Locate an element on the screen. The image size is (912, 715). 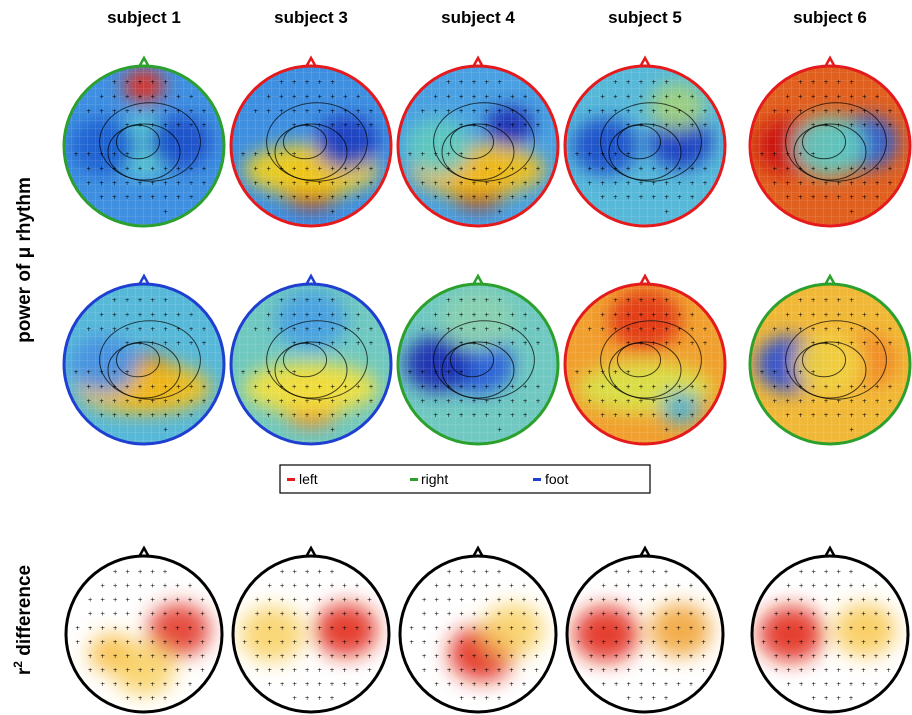
head-outline is located at coordinates (645, 634).